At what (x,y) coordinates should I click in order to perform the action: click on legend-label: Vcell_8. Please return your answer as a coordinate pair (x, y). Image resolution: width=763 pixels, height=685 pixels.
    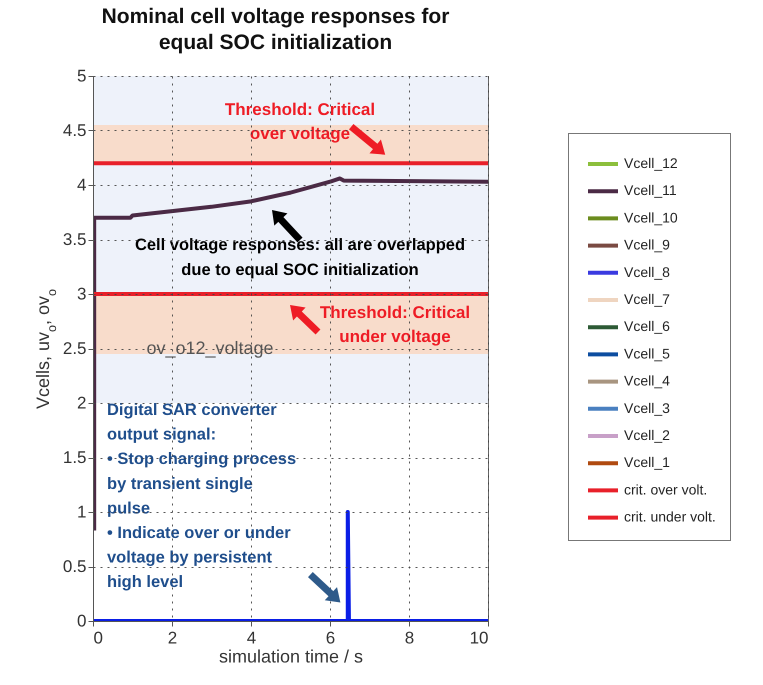
    Looking at the image, I should click on (647, 272).